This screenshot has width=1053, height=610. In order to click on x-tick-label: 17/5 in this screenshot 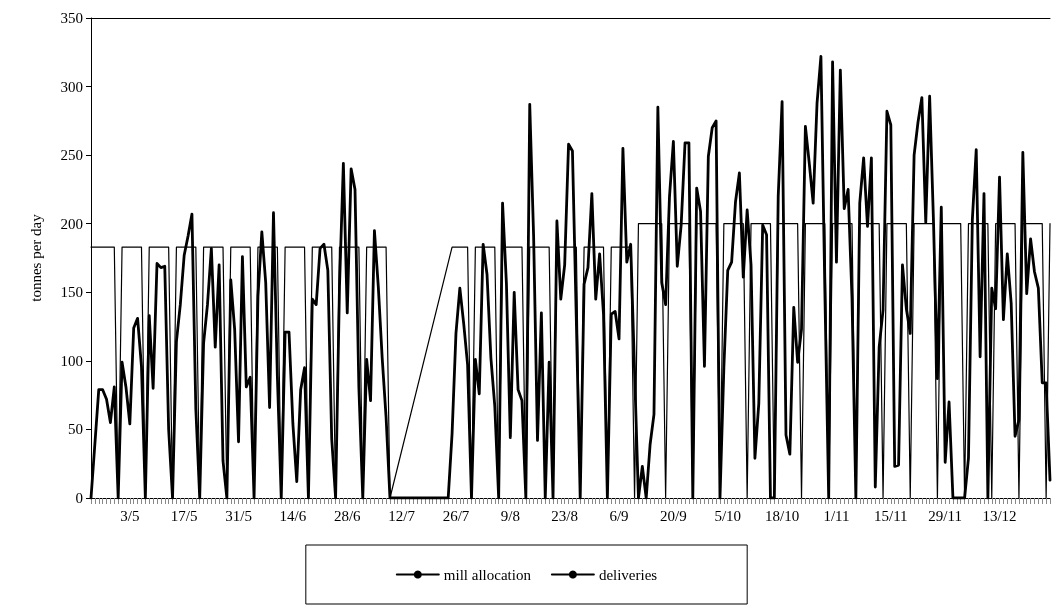, I will do `click(184, 515)`.